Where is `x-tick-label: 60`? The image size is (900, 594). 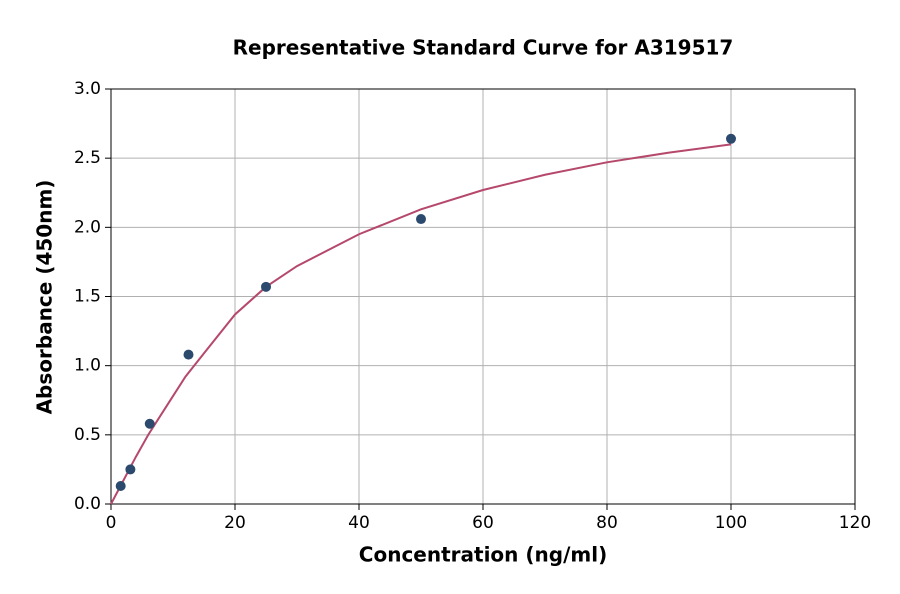
x-tick-label: 60 is located at coordinates (483, 523).